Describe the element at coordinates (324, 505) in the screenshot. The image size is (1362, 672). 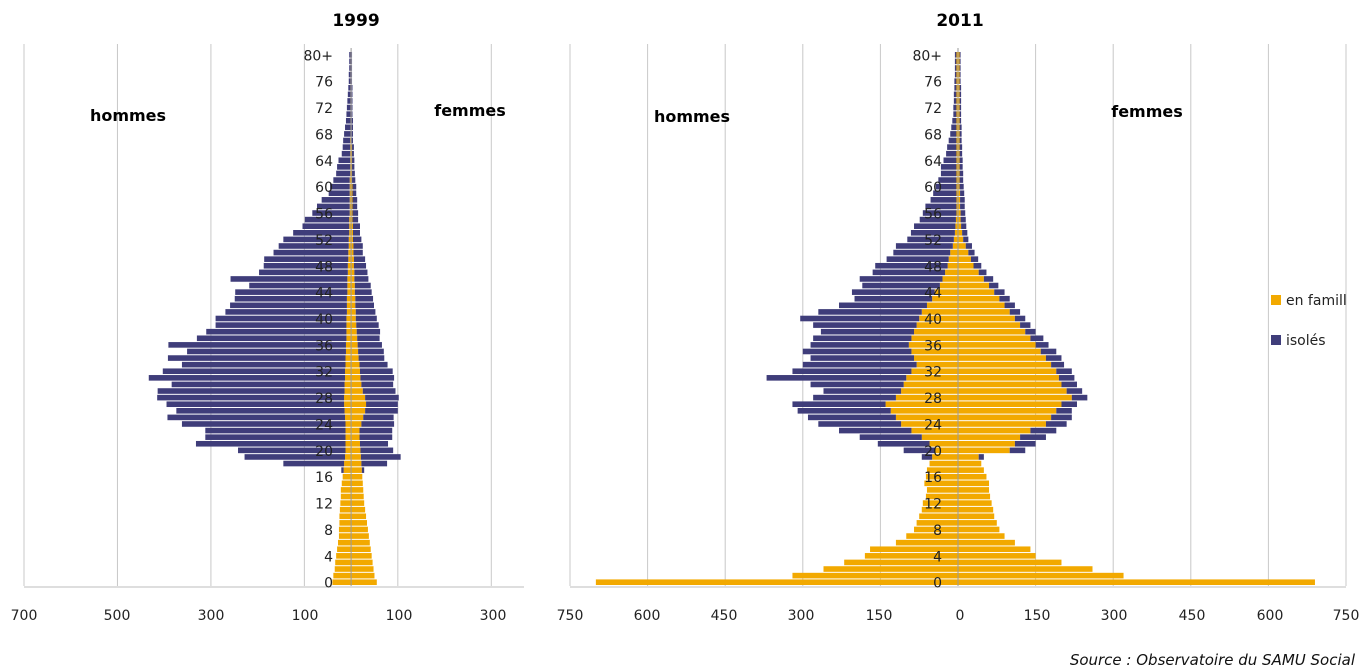
I see `age-label-3: 12` at that location.